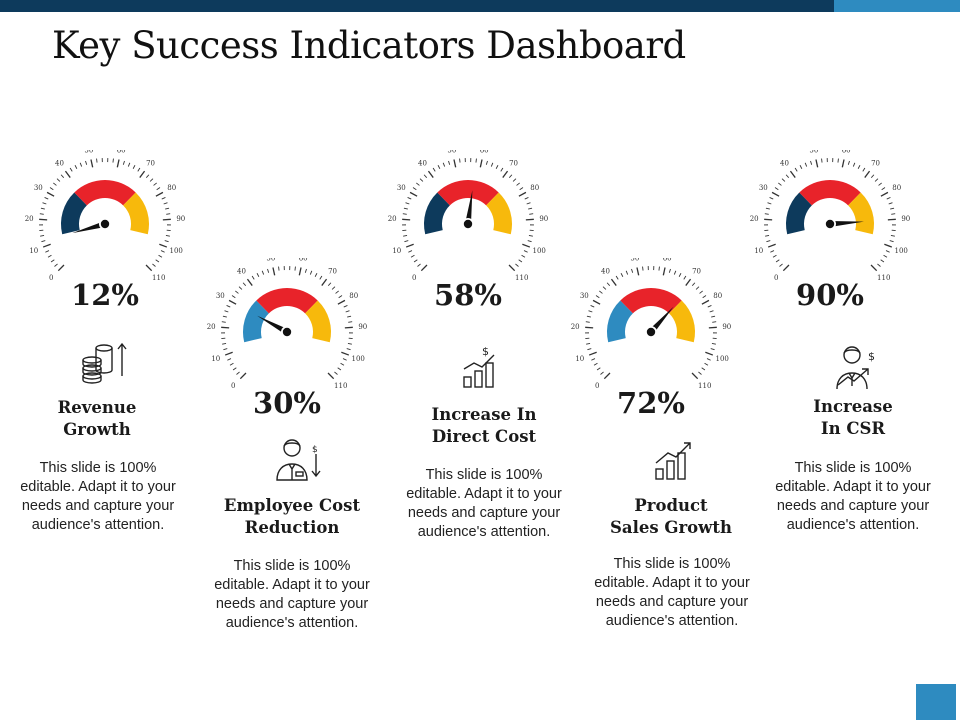  I want to click on gauge-scale-label: 80, so click(353, 296).